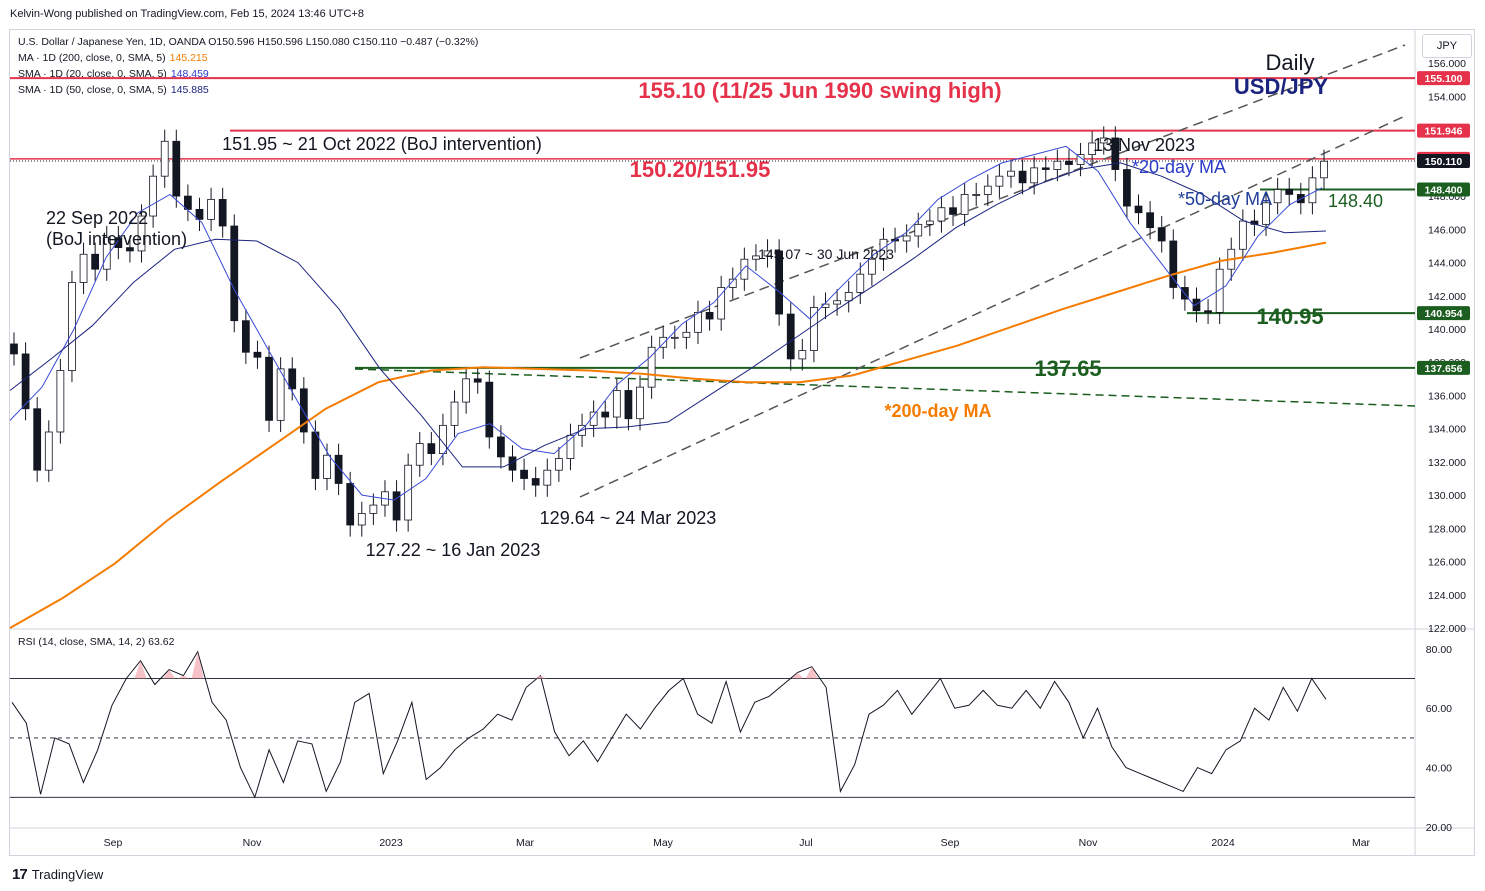 This screenshot has width=1485, height=891. I want to click on rsi-tick-label: 80.00, so click(1439, 650).